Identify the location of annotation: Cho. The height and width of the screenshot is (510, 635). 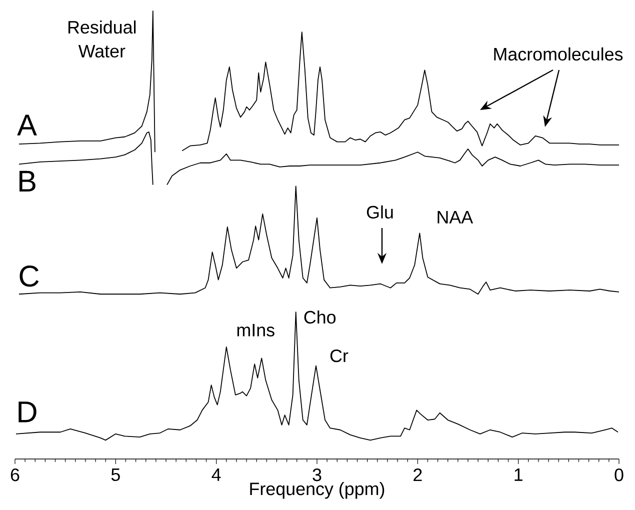
(320, 317).